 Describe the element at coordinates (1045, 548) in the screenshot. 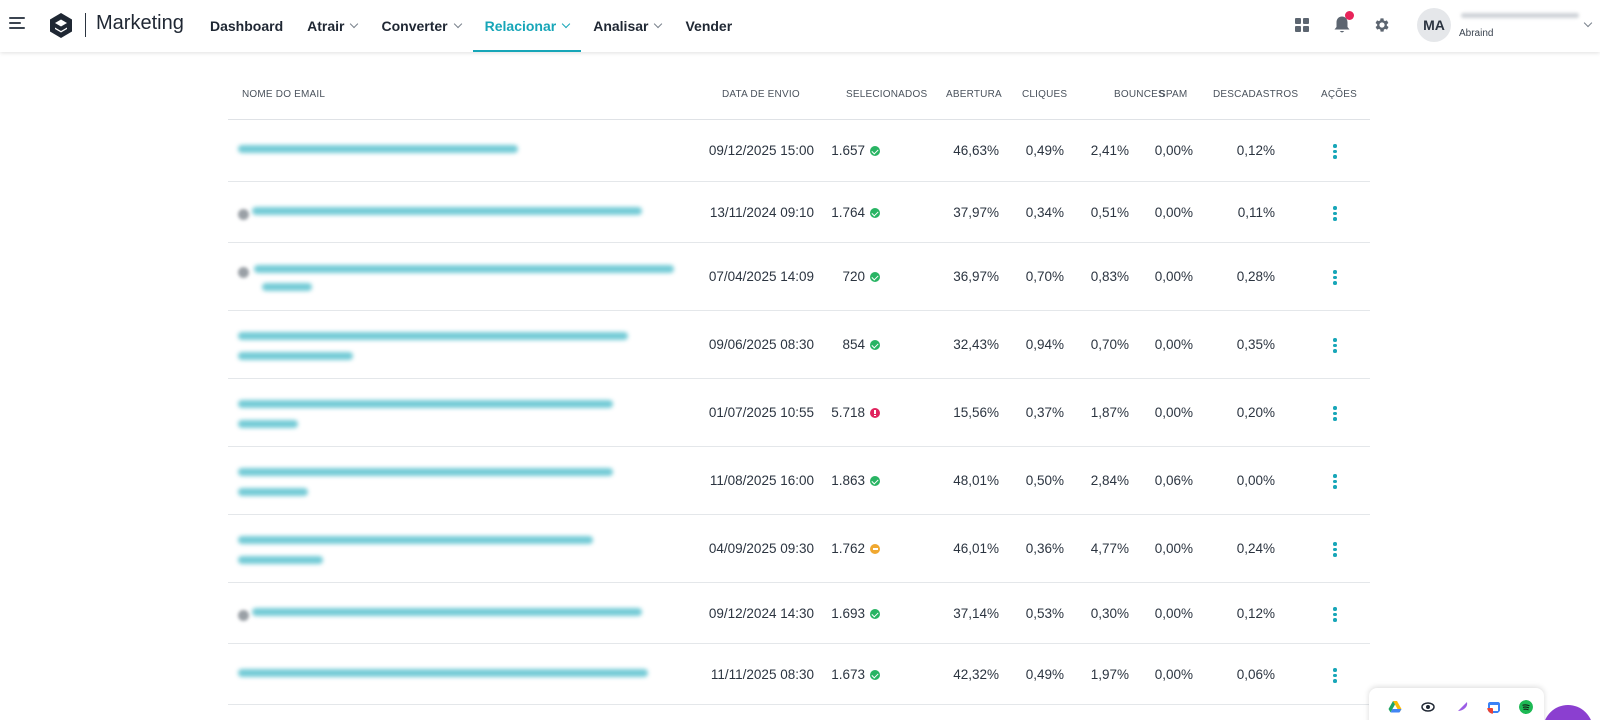

I see `cell-clicks: 0,36%` at that location.